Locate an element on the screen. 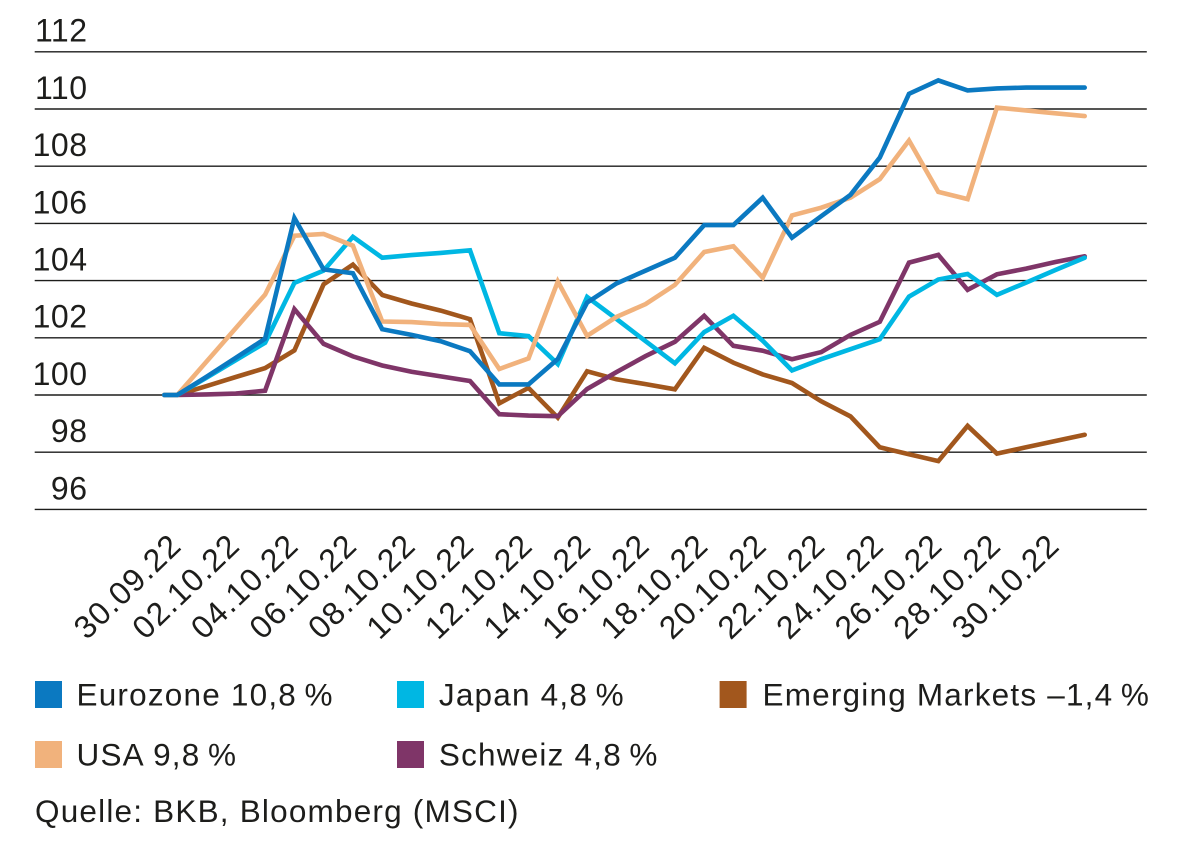 This screenshot has width=1182, height=846. svg-text: USA 9,8 % is located at coordinates (157, 754).